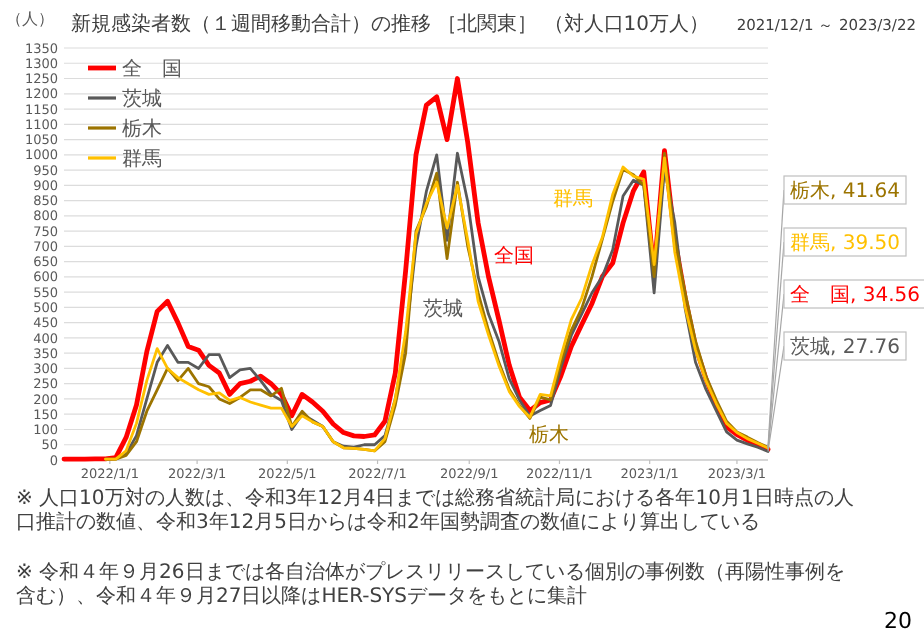  Describe the element at coordinates (513, 256) in the screenshot. I see `annotation: 全国` at that location.